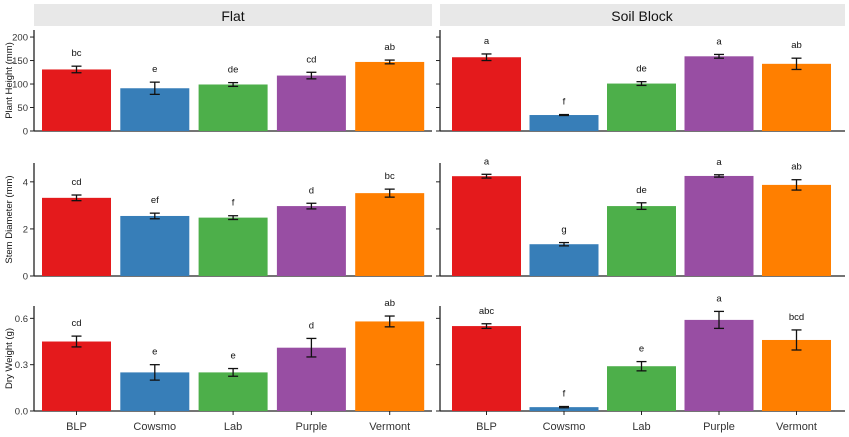  I want to click on y-tick-label: 100, so click(20, 85).